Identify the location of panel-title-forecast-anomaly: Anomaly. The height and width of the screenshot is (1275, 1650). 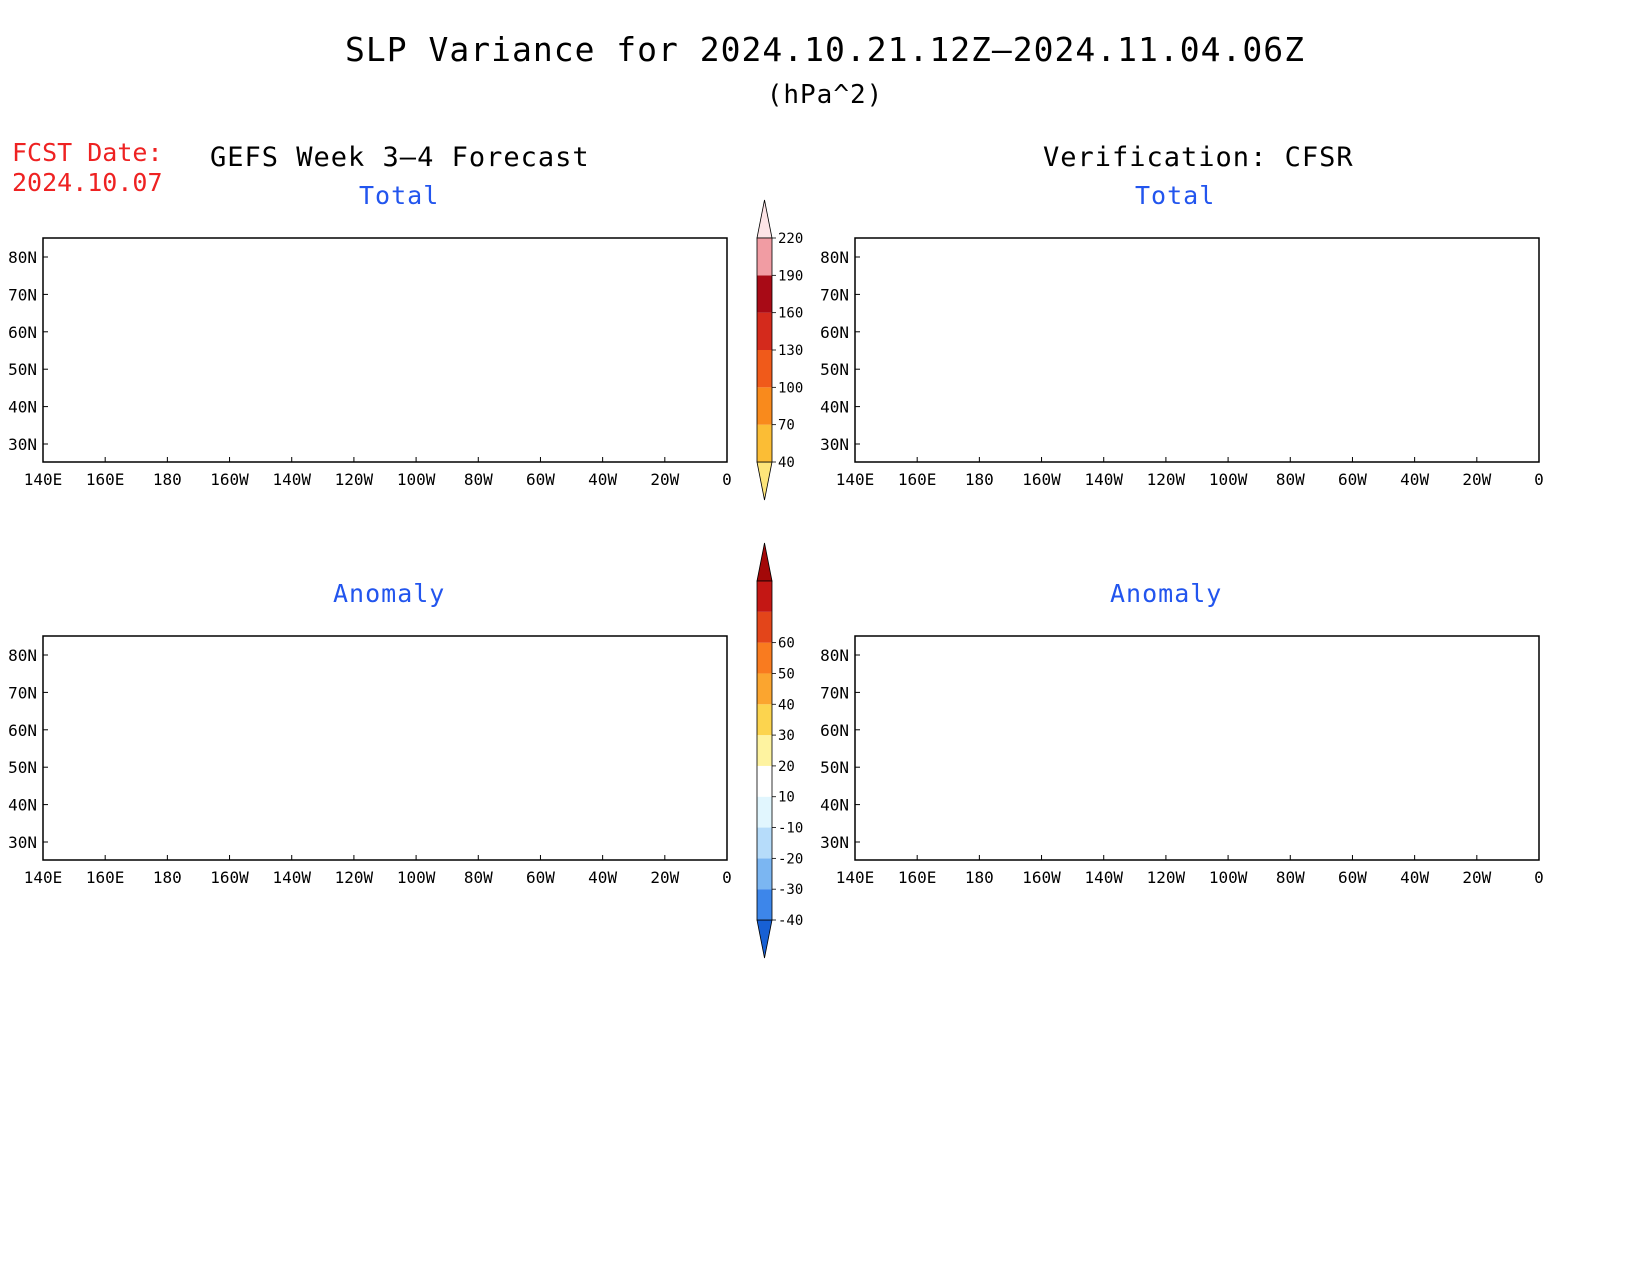
(389, 593).